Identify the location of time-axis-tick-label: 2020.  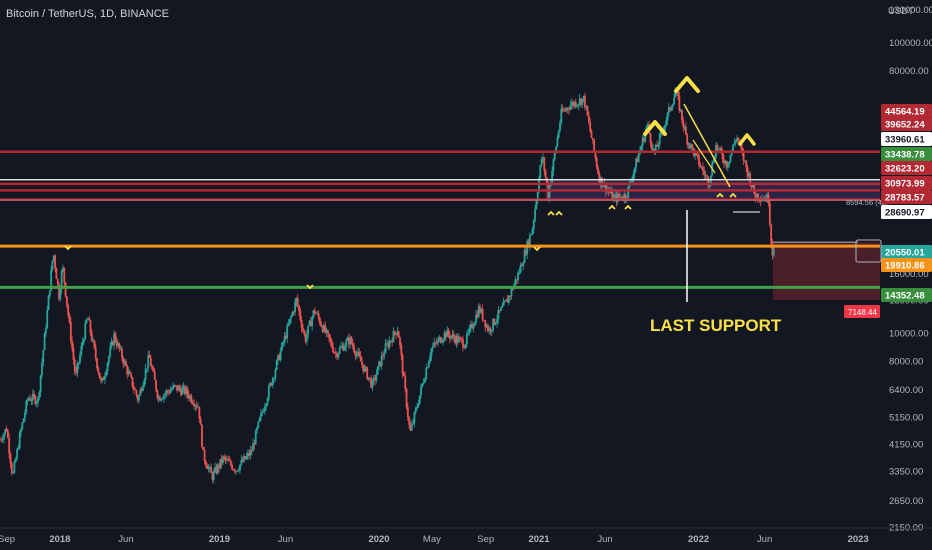
(378, 539).